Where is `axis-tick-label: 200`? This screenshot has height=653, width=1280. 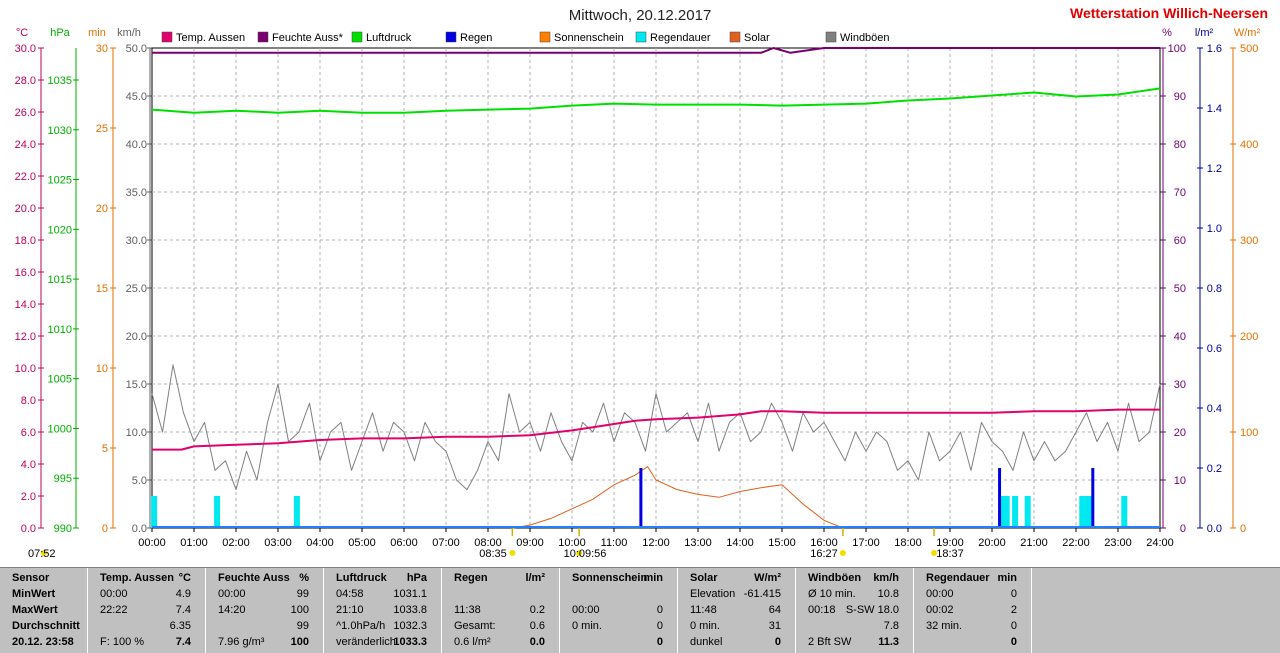
axis-tick-label: 200 is located at coordinates (1249, 337).